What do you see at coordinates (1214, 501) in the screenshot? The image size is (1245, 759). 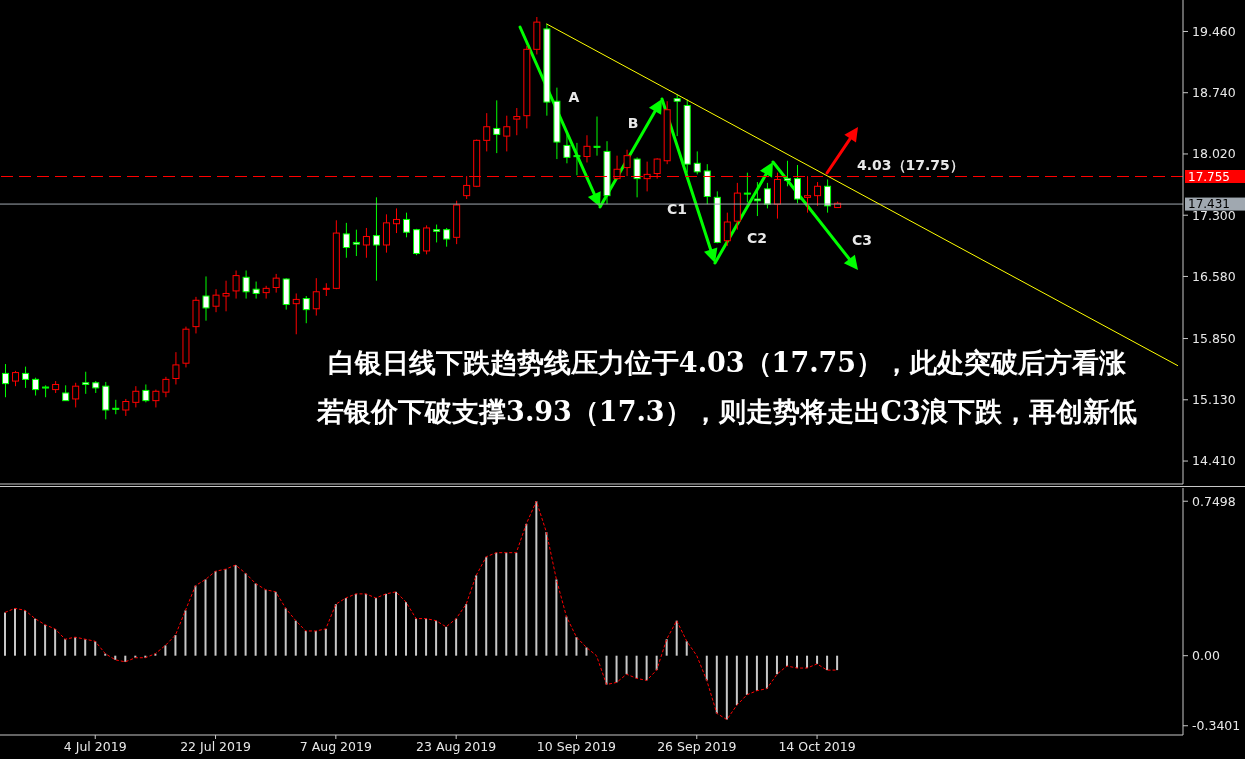 I see `y-tick-label: 0.7498` at bounding box center [1214, 501].